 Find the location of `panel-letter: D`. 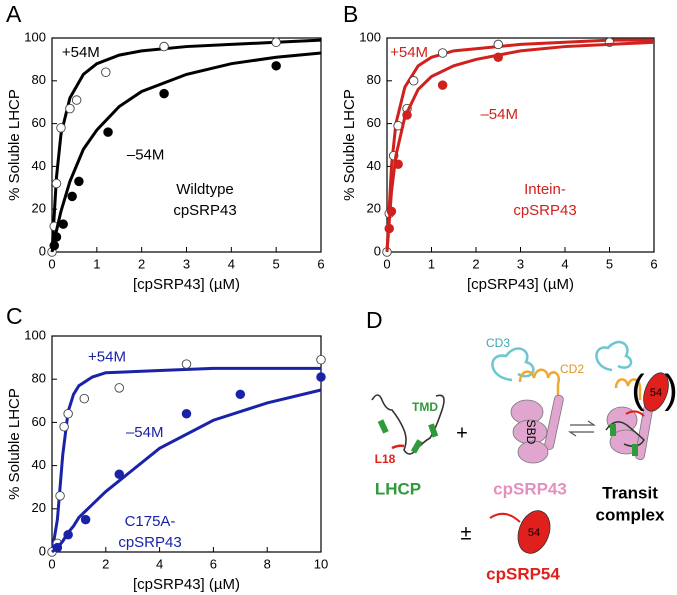

panel-letter: D is located at coordinates (374, 320).